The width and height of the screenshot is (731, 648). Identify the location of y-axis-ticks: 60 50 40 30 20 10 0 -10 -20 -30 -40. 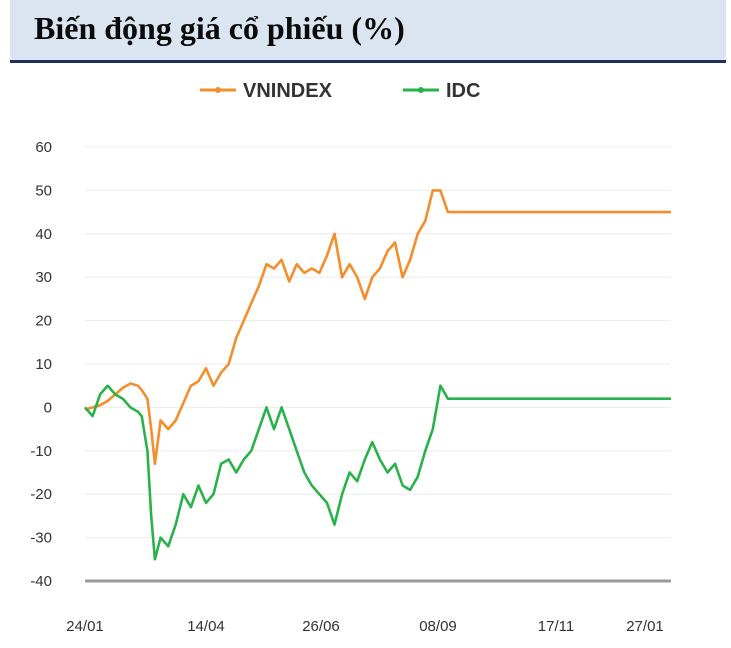
(41, 364).